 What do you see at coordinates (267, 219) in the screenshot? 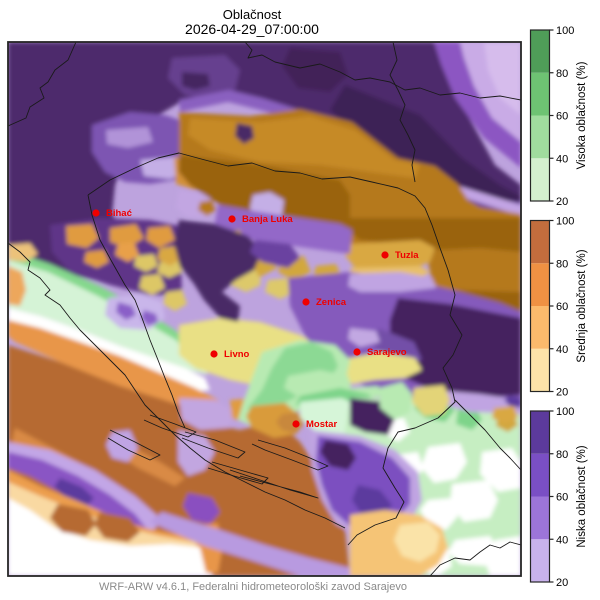
I see `svg-text: Banja Luka` at bounding box center [267, 219].